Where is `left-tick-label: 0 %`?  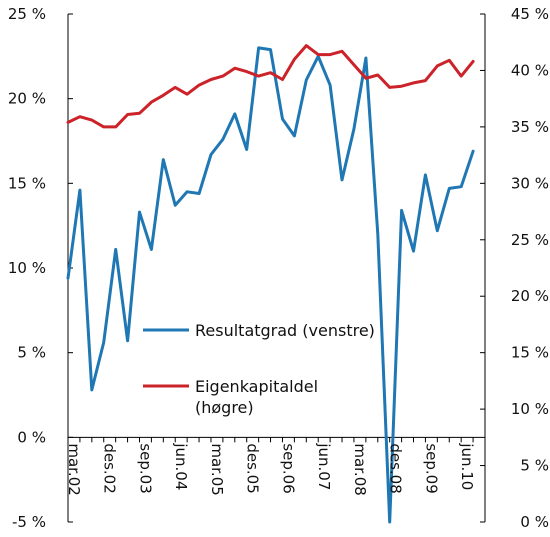 left-tick-label: 0 % is located at coordinates (31, 437).